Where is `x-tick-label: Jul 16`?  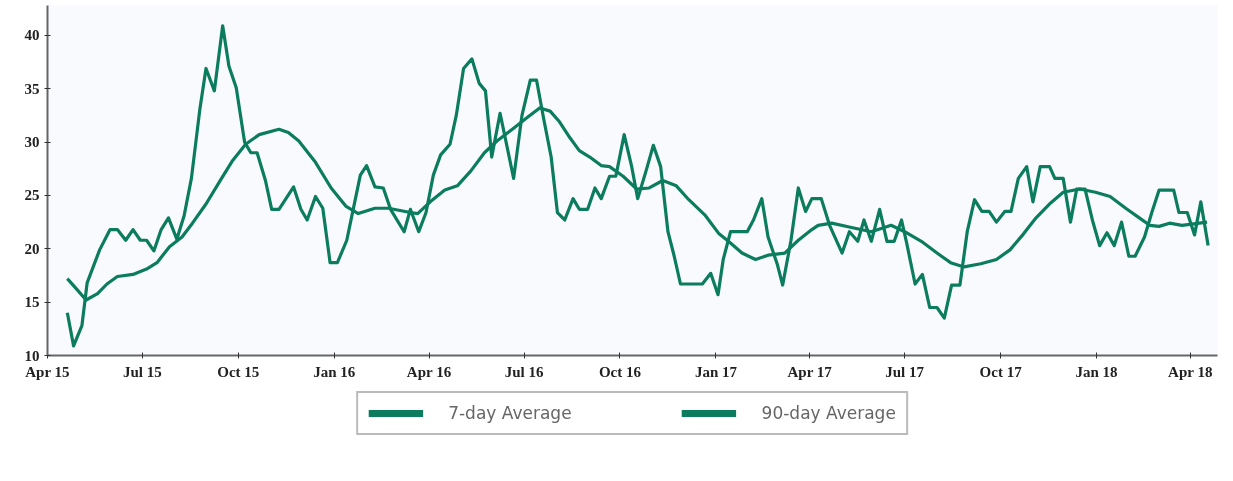
x-tick-label: Jul 16 is located at coordinates (524, 371).